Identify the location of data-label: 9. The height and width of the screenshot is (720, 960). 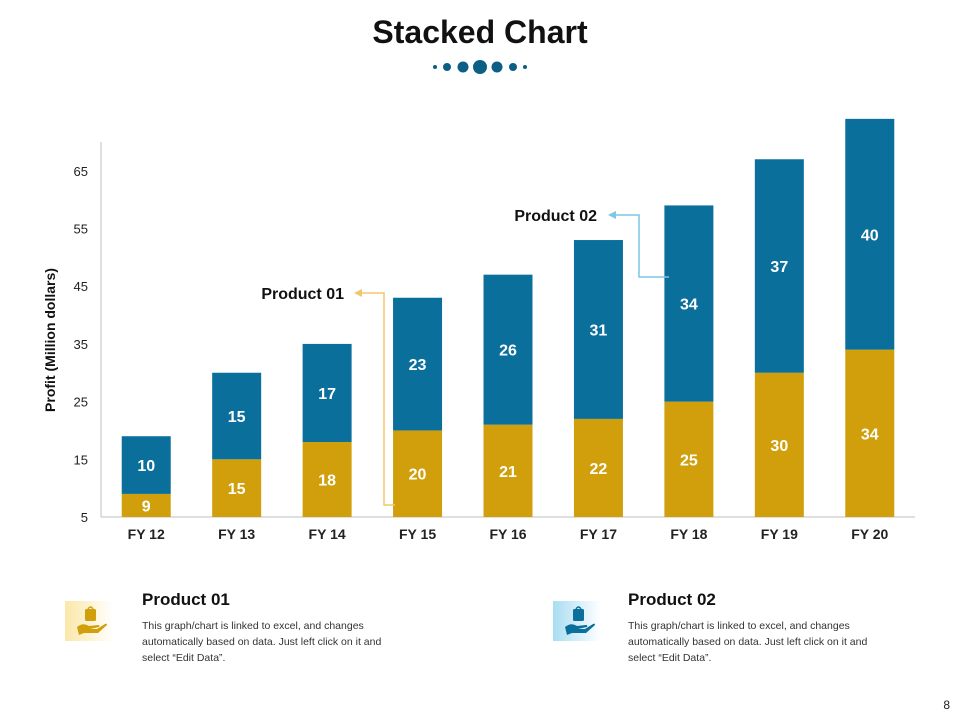
(146, 506).